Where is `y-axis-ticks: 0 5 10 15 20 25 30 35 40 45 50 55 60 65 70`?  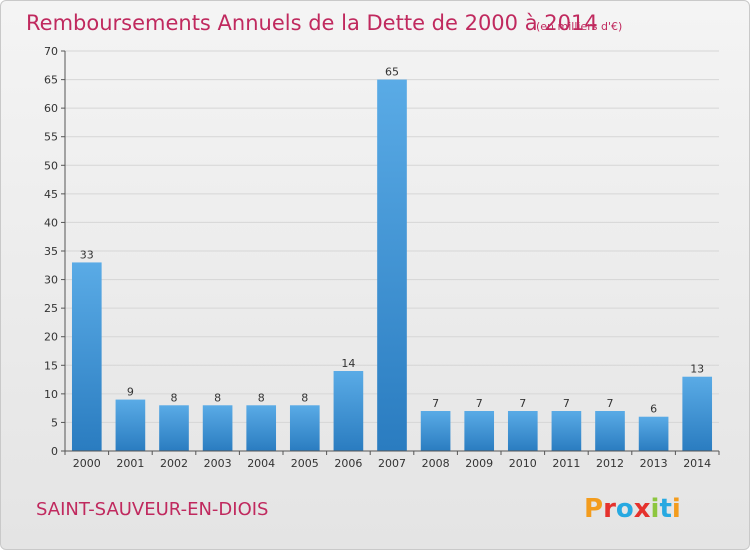
y-axis-ticks: 0 5 10 15 20 25 30 35 40 45 50 55 60 65 70 is located at coordinates (54, 251).